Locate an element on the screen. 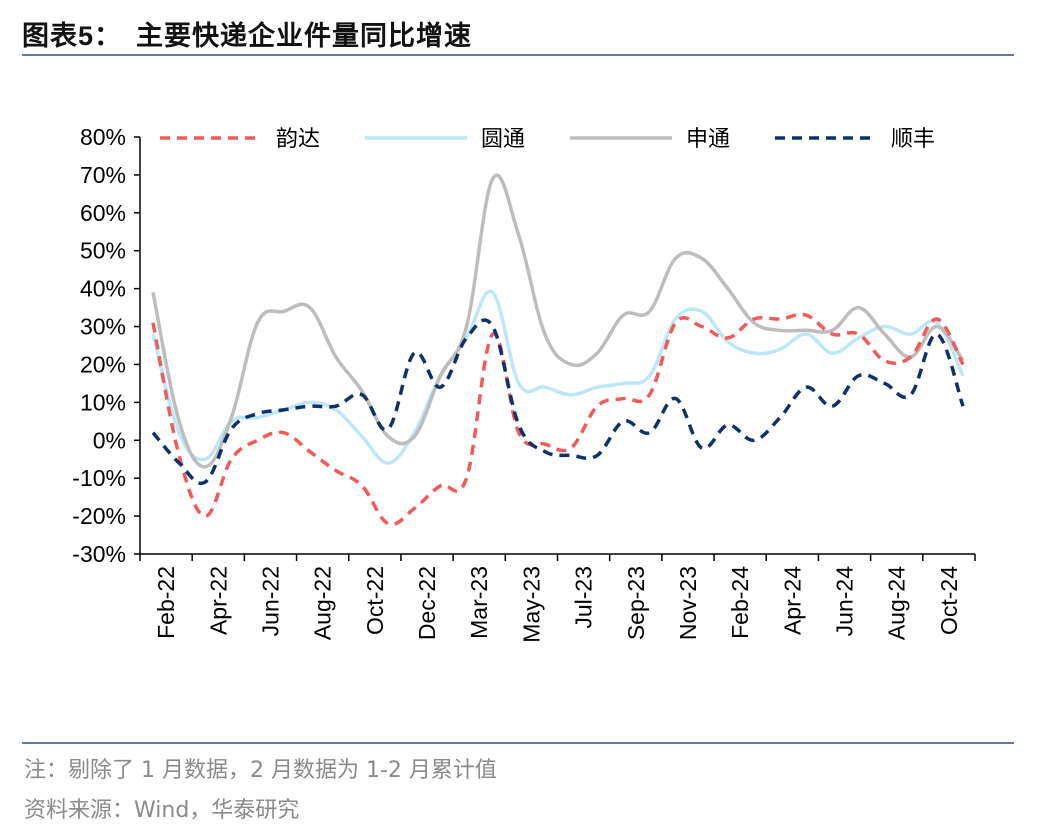 Image resolution: width=1048 pixels, height=832 pixels. y-tick-label: 50% is located at coordinates (103, 251).